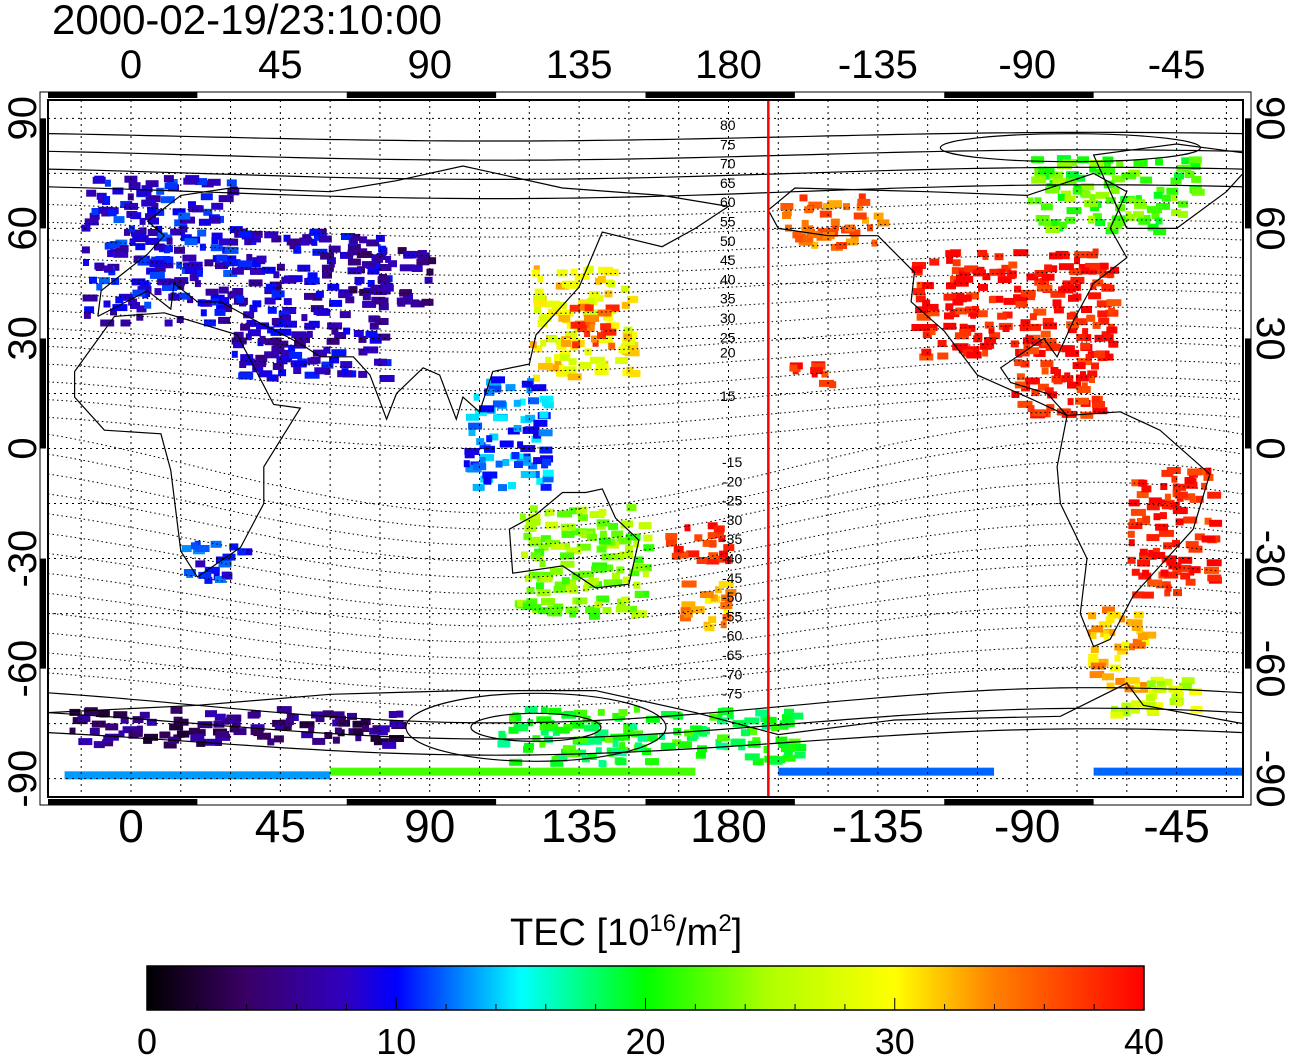 The height and width of the screenshot is (1057, 1292). What do you see at coordinates (713, 561) in the screenshot?
I see `tec-cell-pacific-south` at bounding box center [713, 561].